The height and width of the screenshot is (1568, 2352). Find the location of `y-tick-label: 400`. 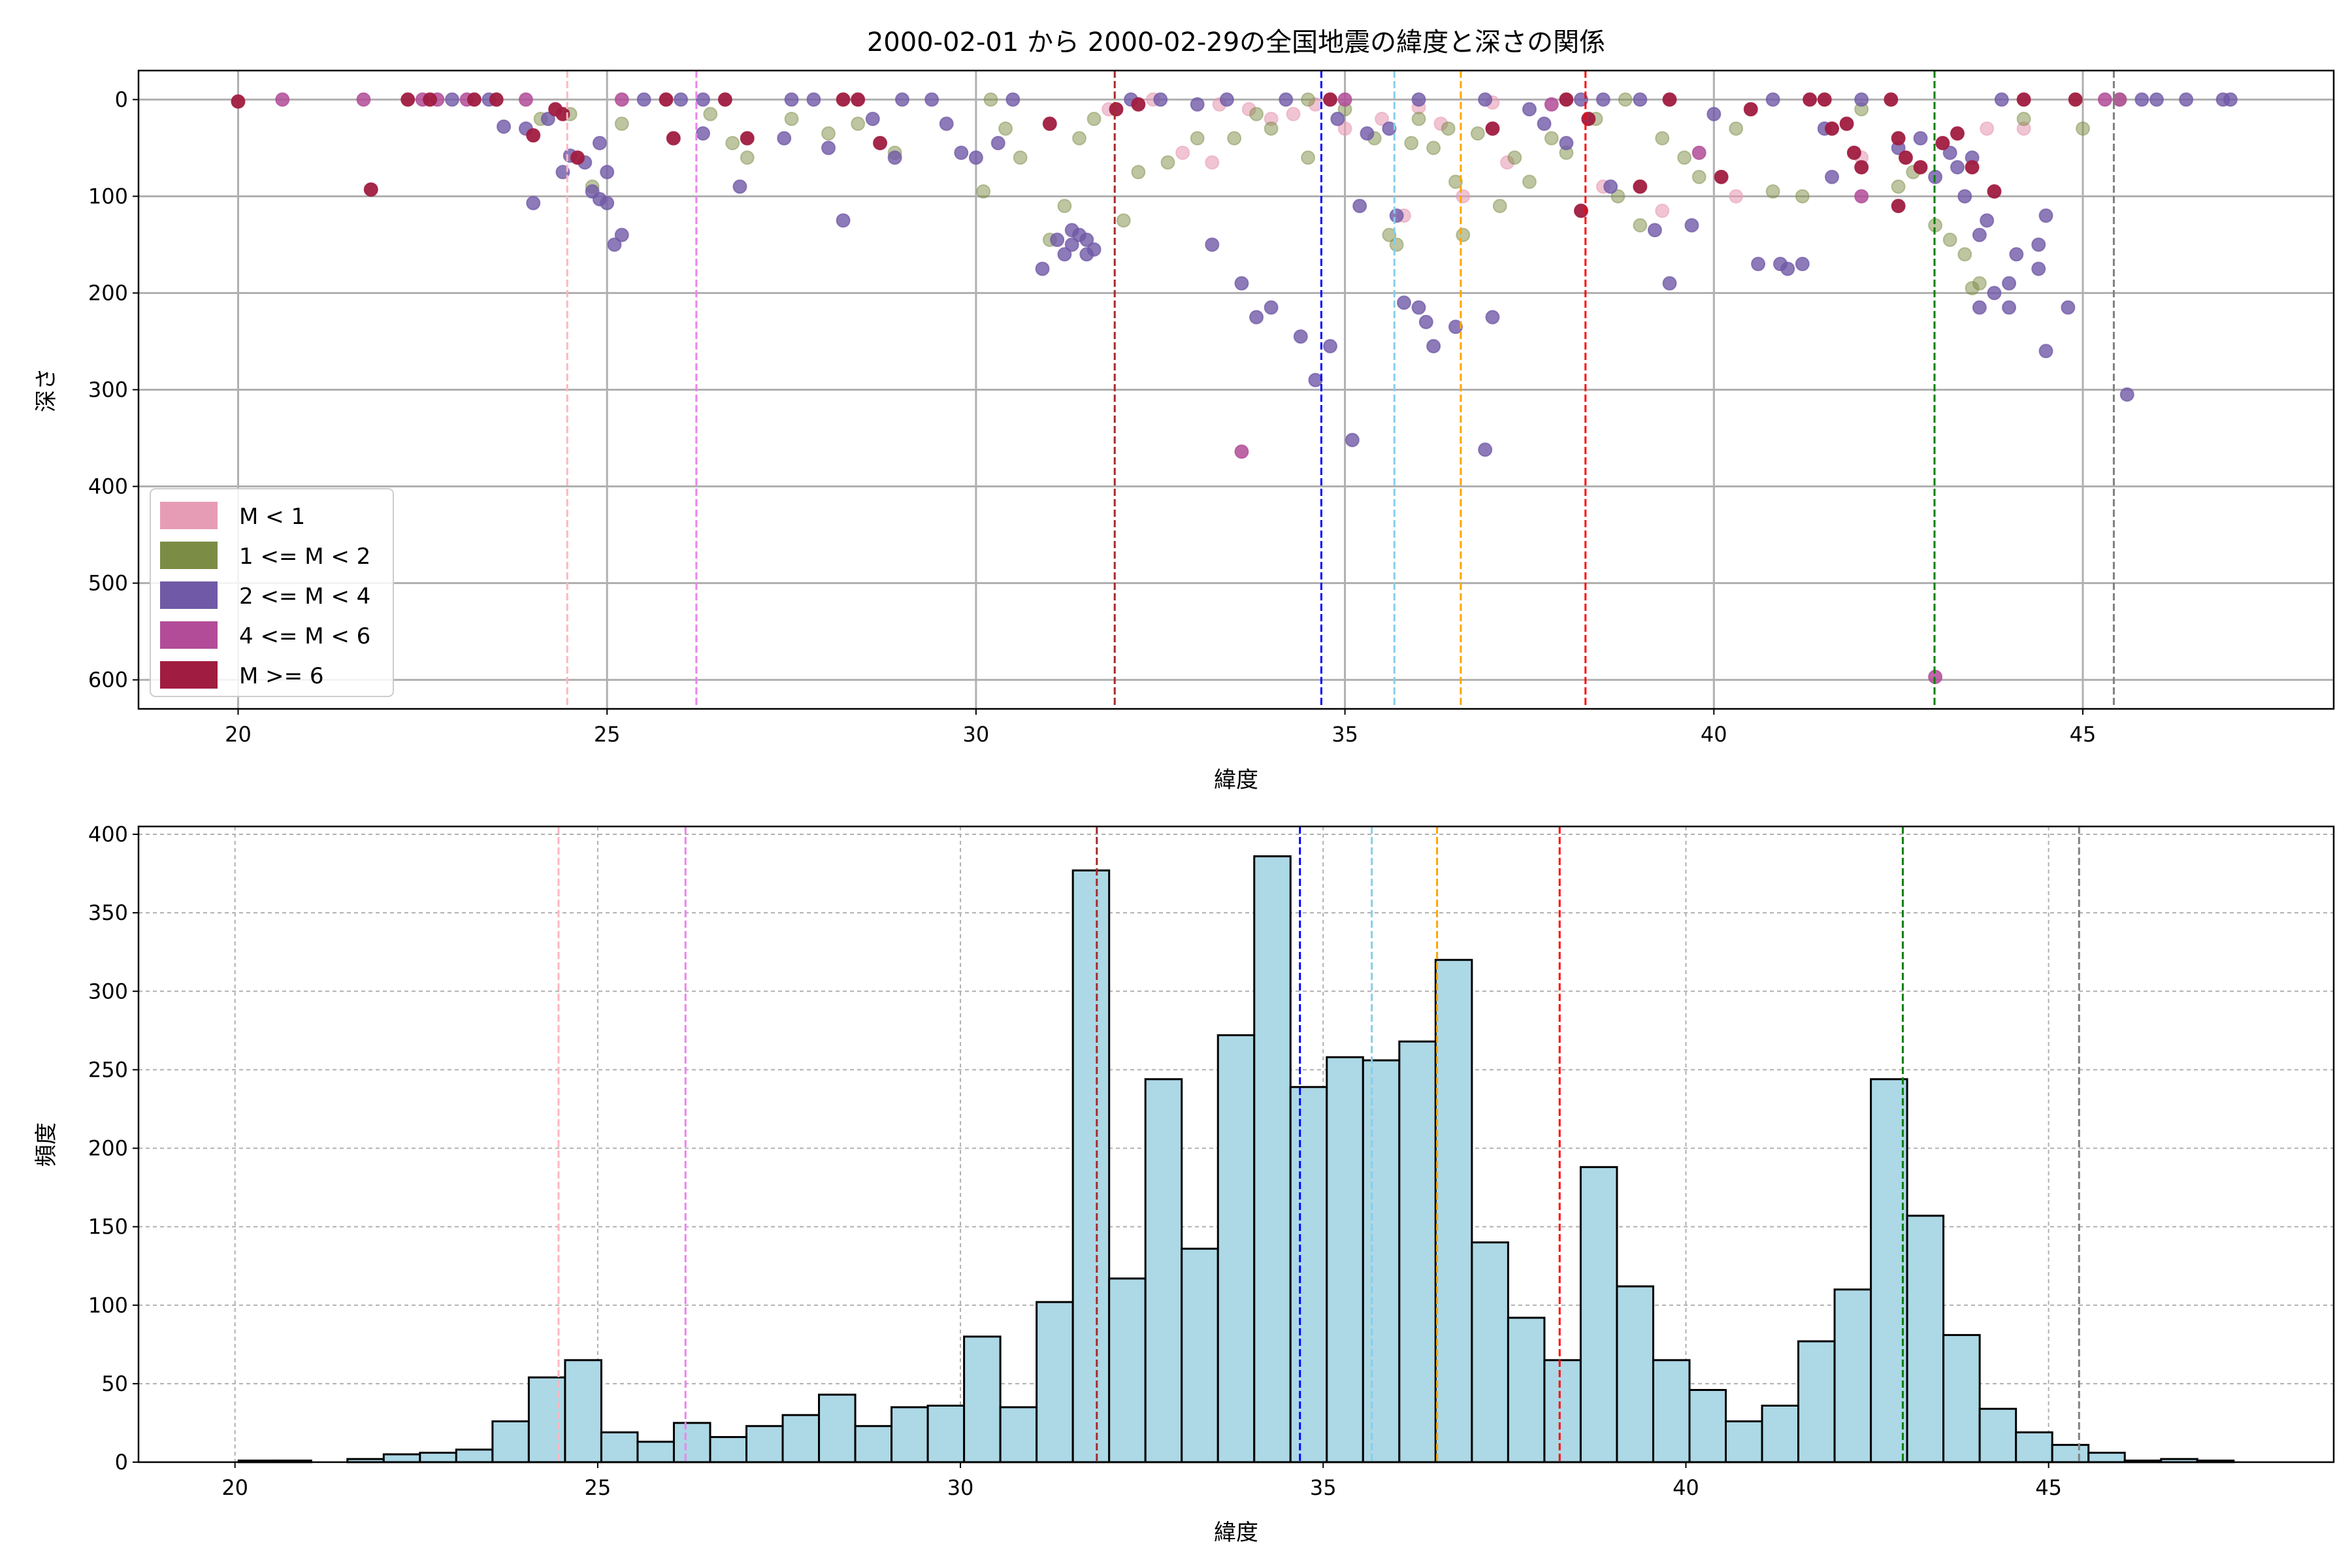

y-tick-label: 400 is located at coordinates (108, 834).